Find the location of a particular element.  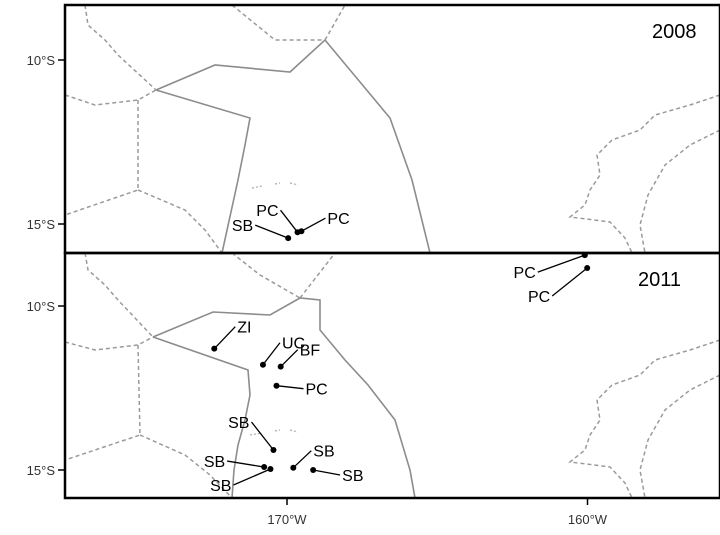

lon-tick-label: 170°W is located at coordinates (287, 519).